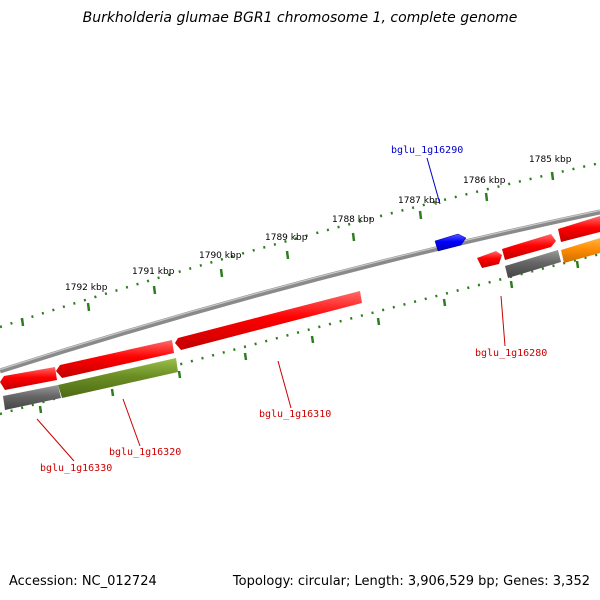 Image resolution: width=600 pixels, height=600 pixels. I want to click on tick-label: 1787 kbp, so click(419, 201).